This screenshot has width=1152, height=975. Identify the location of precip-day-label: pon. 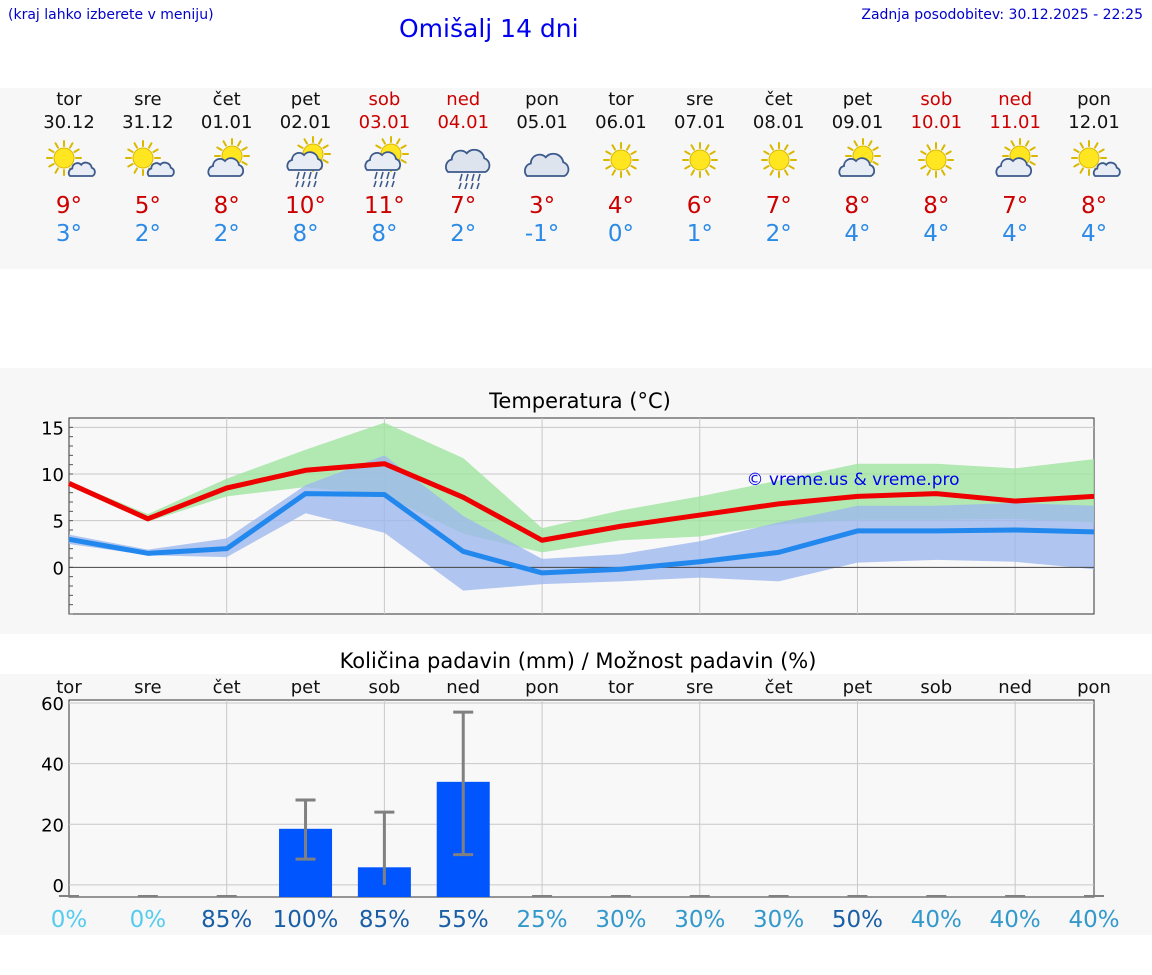
(1094, 687).